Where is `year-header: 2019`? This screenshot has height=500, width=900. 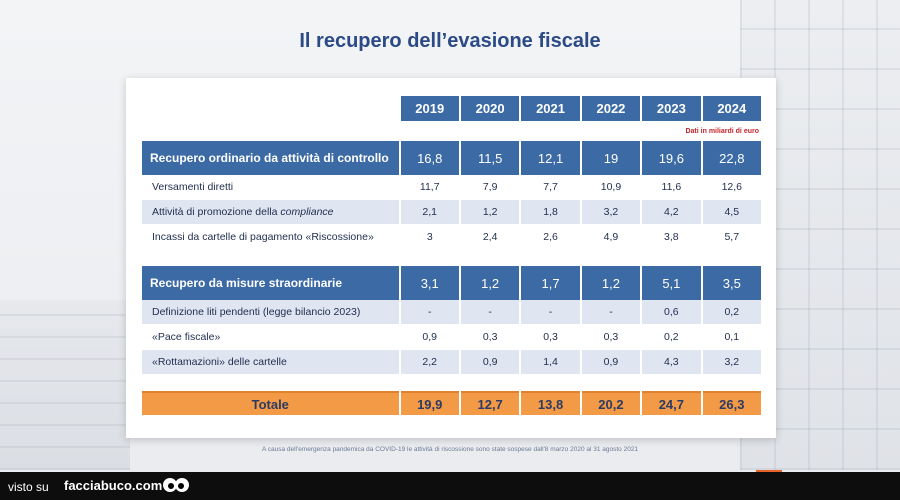 year-header: 2019 is located at coordinates (429, 108).